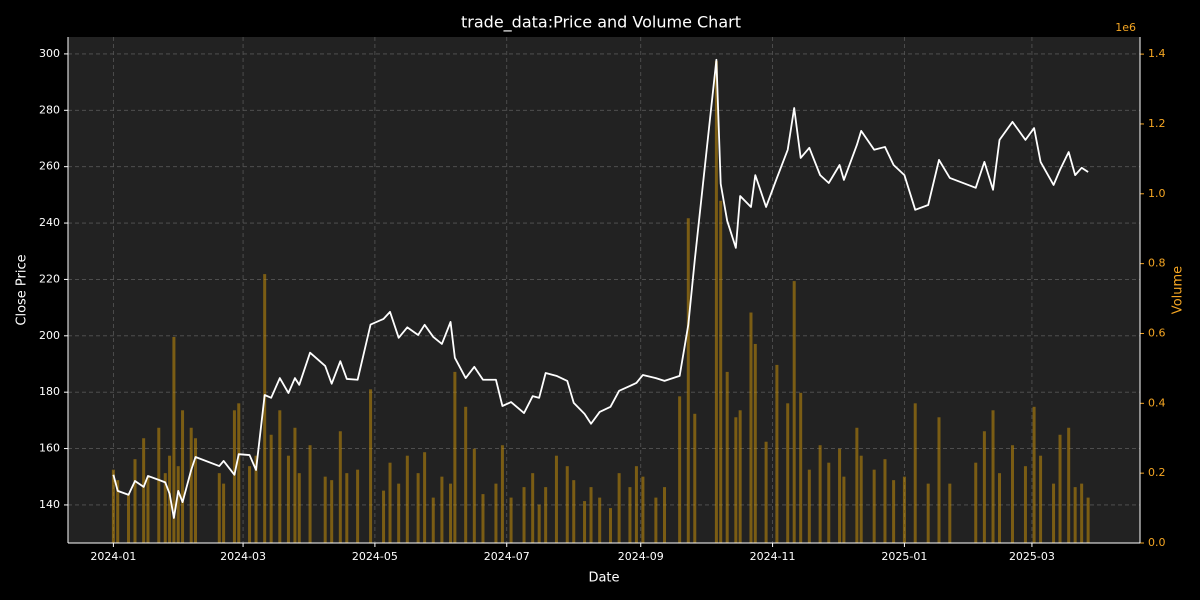 This screenshot has height=600, width=1200. What do you see at coordinates (22, 289) in the screenshot?
I see `y-axis-label: Close Price` at bounding box center [22, 289].